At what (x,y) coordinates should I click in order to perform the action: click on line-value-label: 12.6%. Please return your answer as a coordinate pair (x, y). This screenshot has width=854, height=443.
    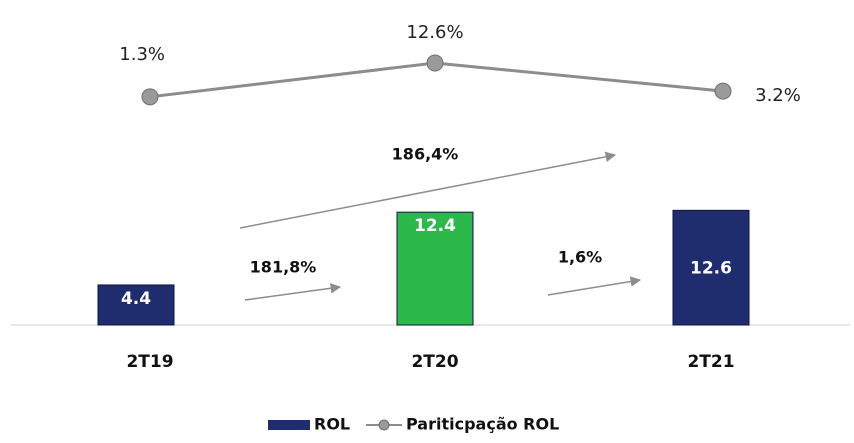
    Looking at the image, I should click on (434, 32).